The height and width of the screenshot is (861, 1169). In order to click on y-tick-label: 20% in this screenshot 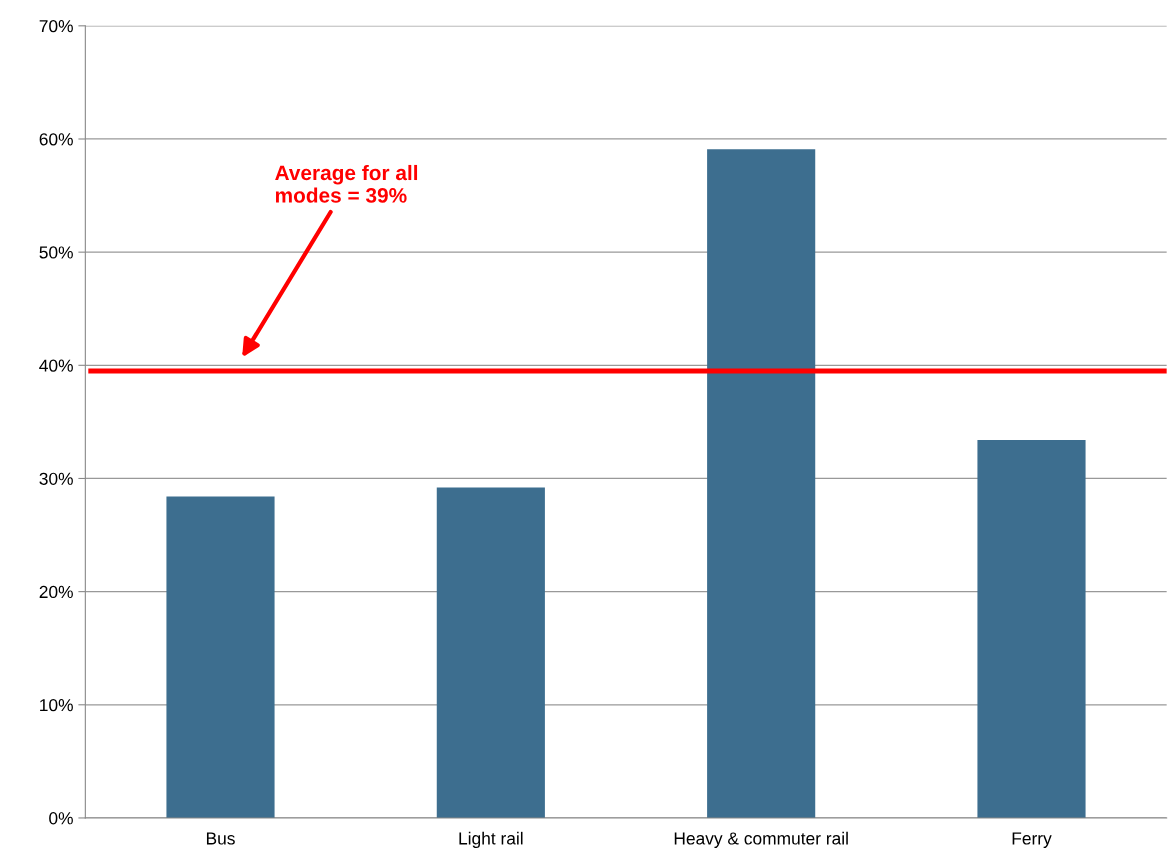, I will do `click(56, 592)`.